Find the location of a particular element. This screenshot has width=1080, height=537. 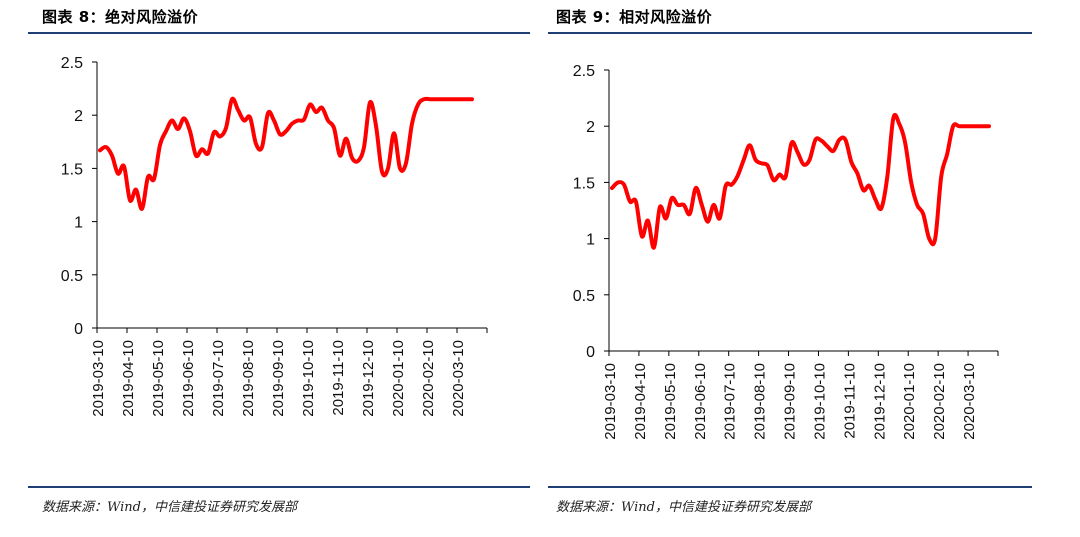

figure-title: 图表 8：绝对风险溢价 is located at coordinates (120, 17).